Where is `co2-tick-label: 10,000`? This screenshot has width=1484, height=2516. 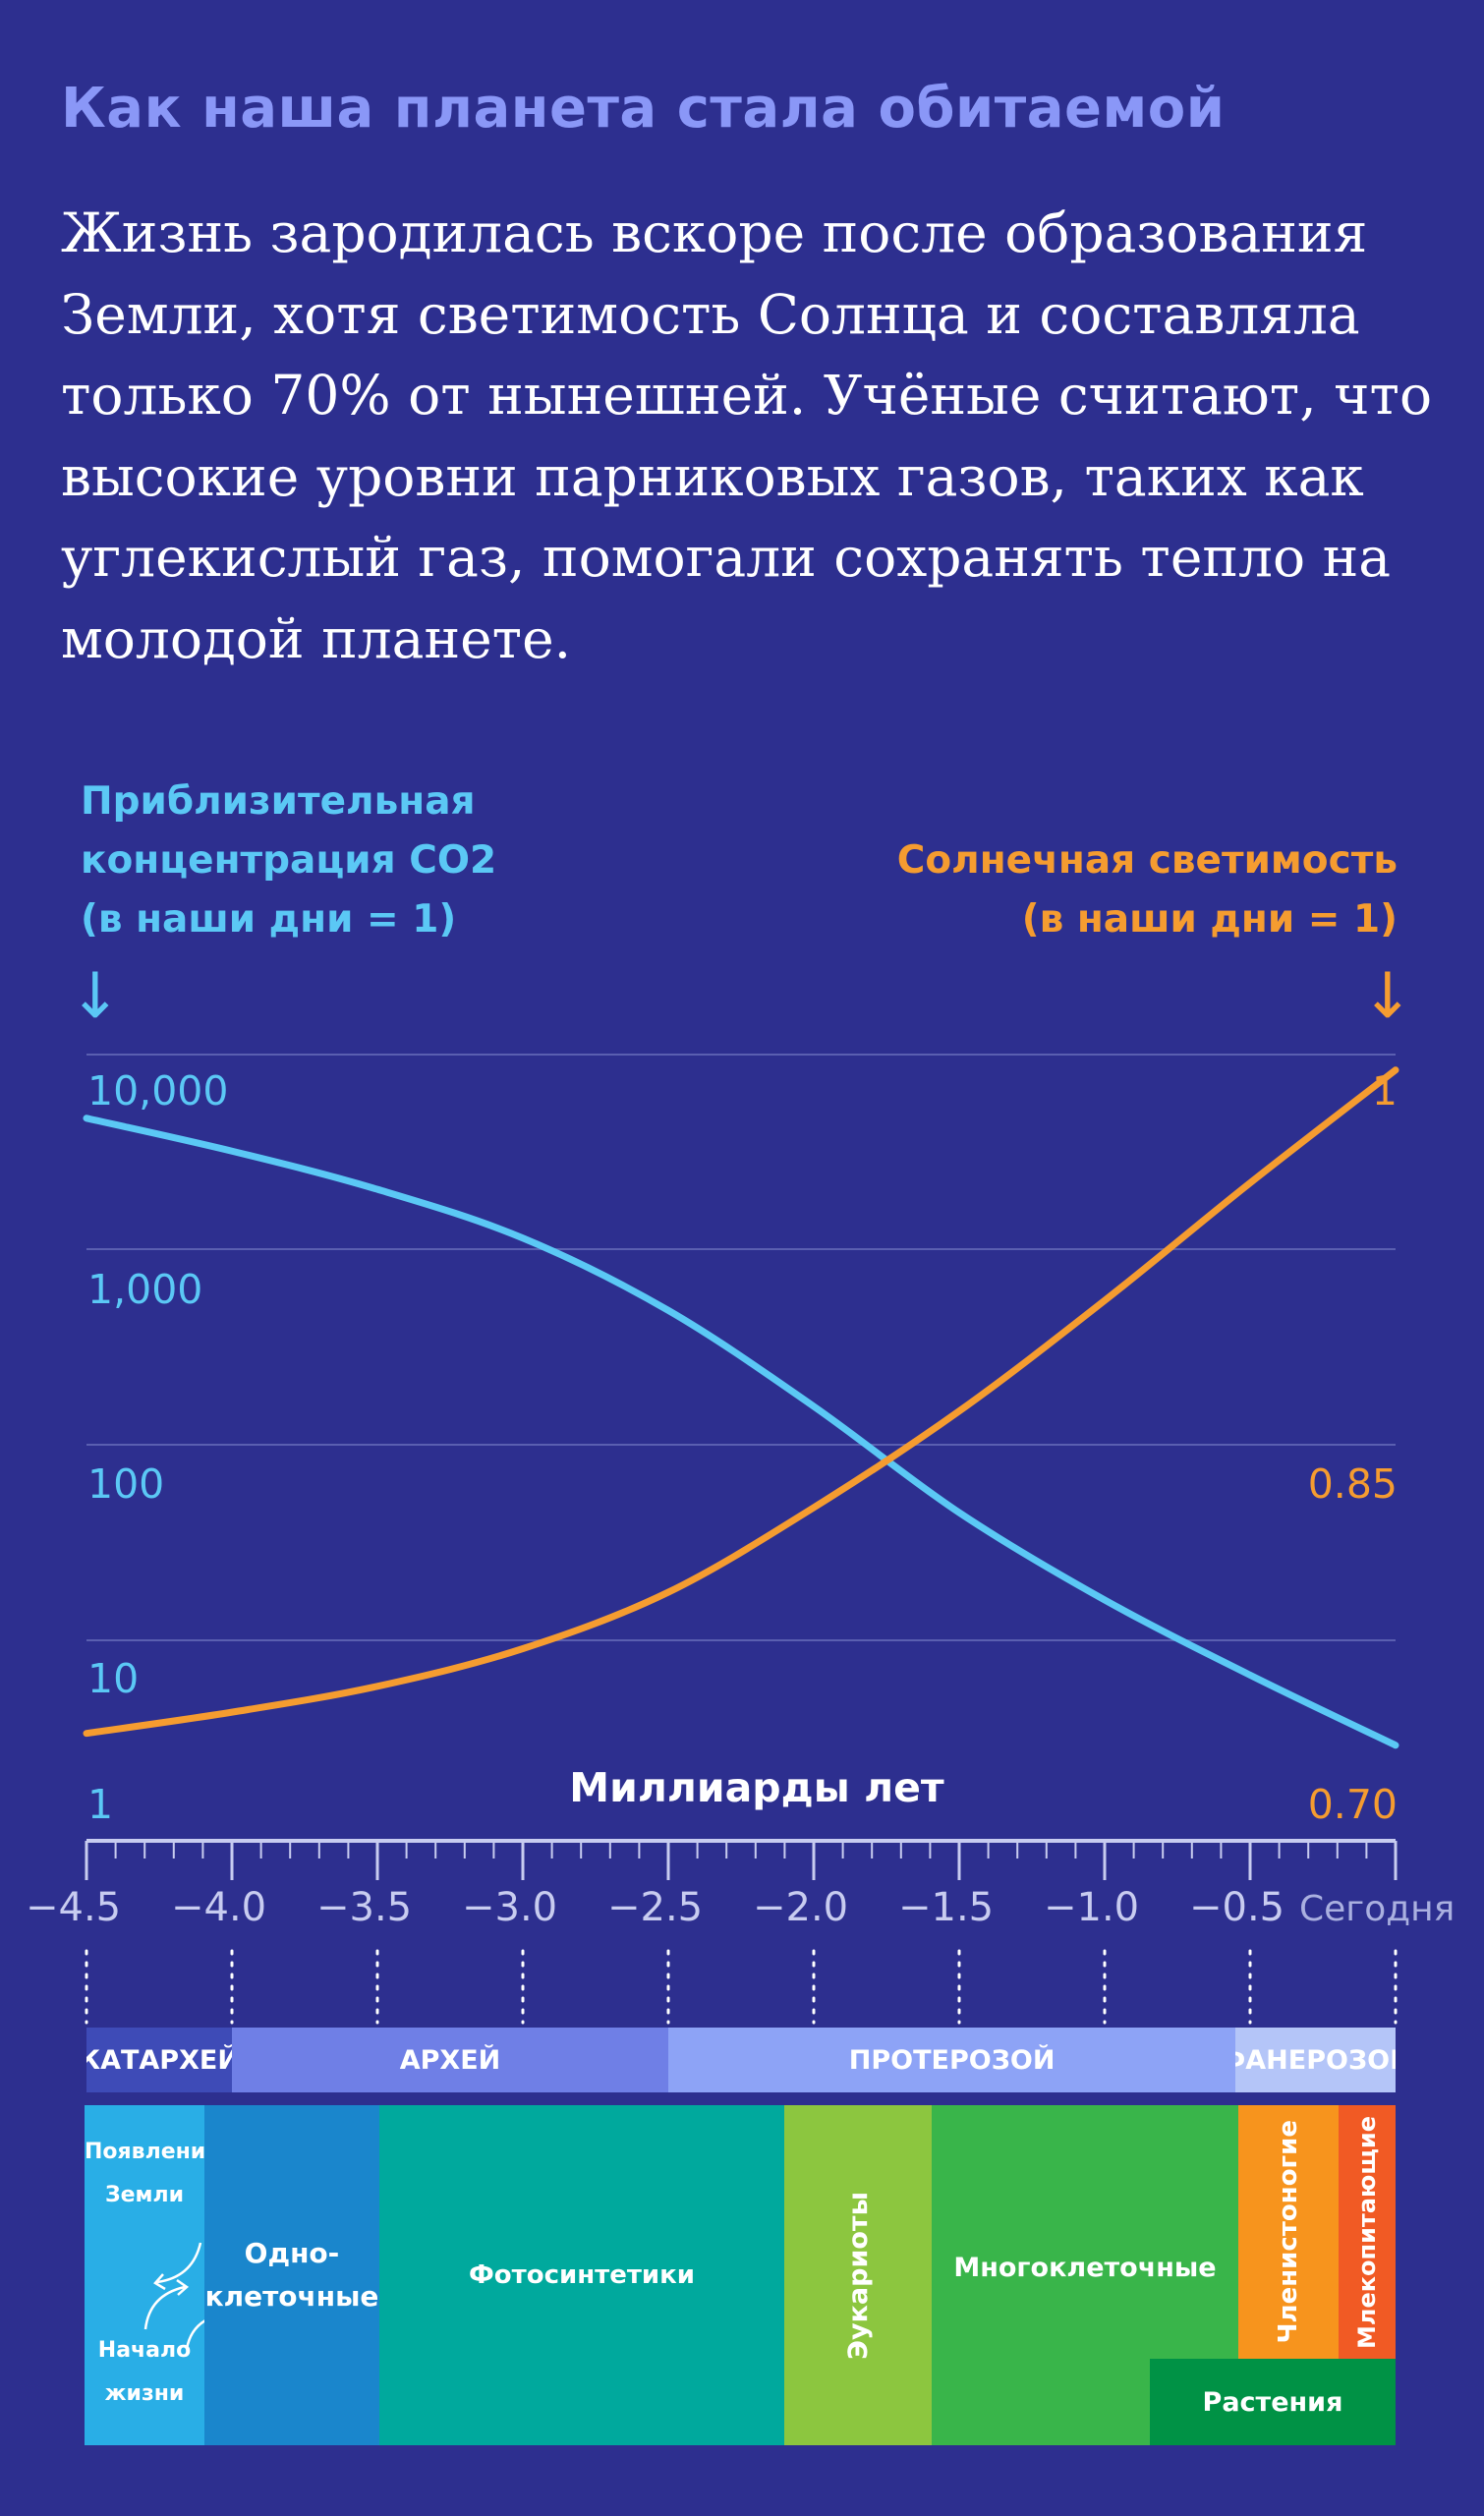 co2-tick-label: 10,000 is located at coordinates (158, 1091).